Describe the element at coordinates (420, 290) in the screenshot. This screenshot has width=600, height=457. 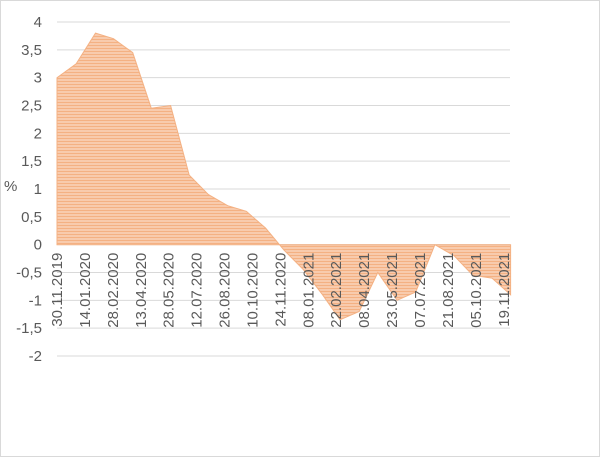
I see `x-tick-label: 07.07.2021` at that location.